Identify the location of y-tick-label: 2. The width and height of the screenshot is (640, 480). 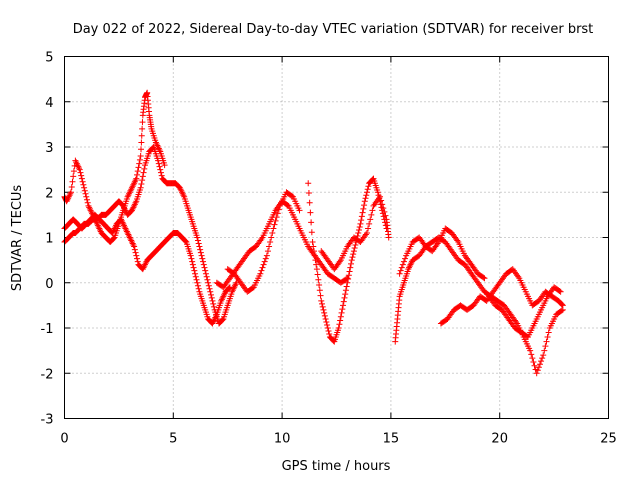
(49, 193).